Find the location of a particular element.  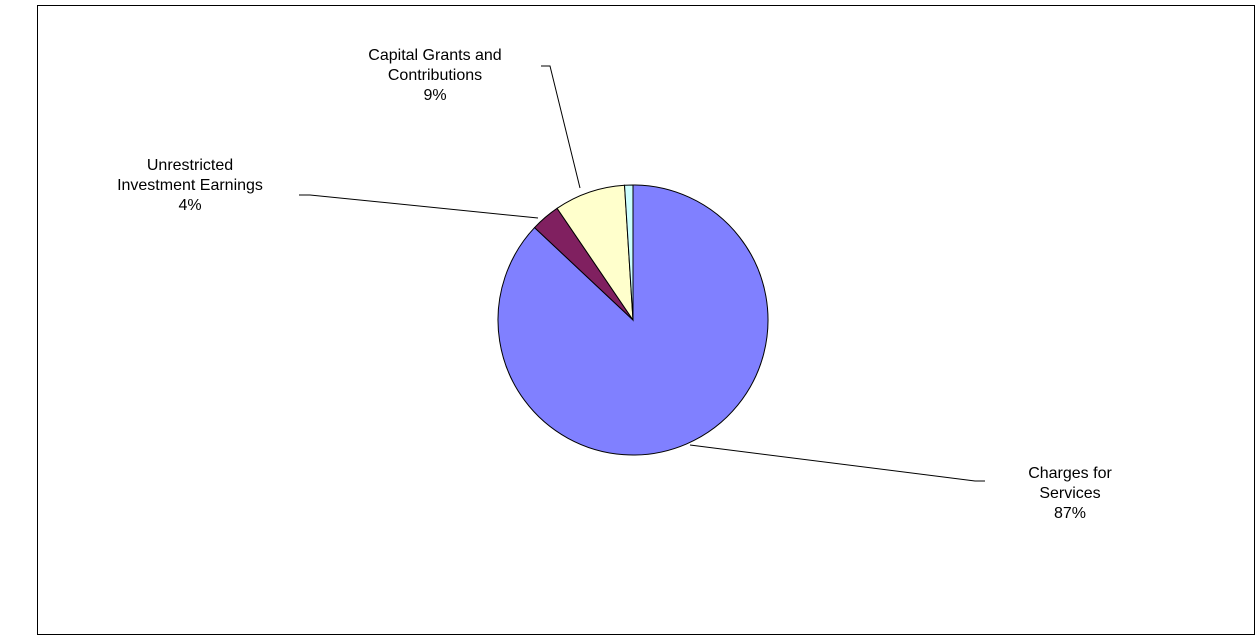

label-unrestricted-investment-earnings: Unrestricted Investment Earnings 4% is located at coordinates (190, 186).